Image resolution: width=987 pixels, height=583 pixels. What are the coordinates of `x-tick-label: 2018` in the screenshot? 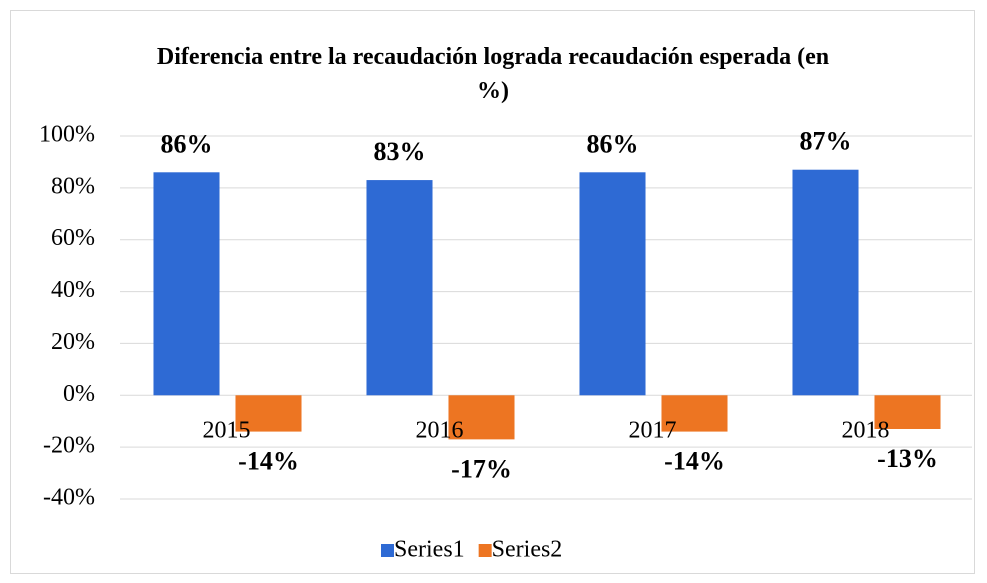 It's located at (866, 431).